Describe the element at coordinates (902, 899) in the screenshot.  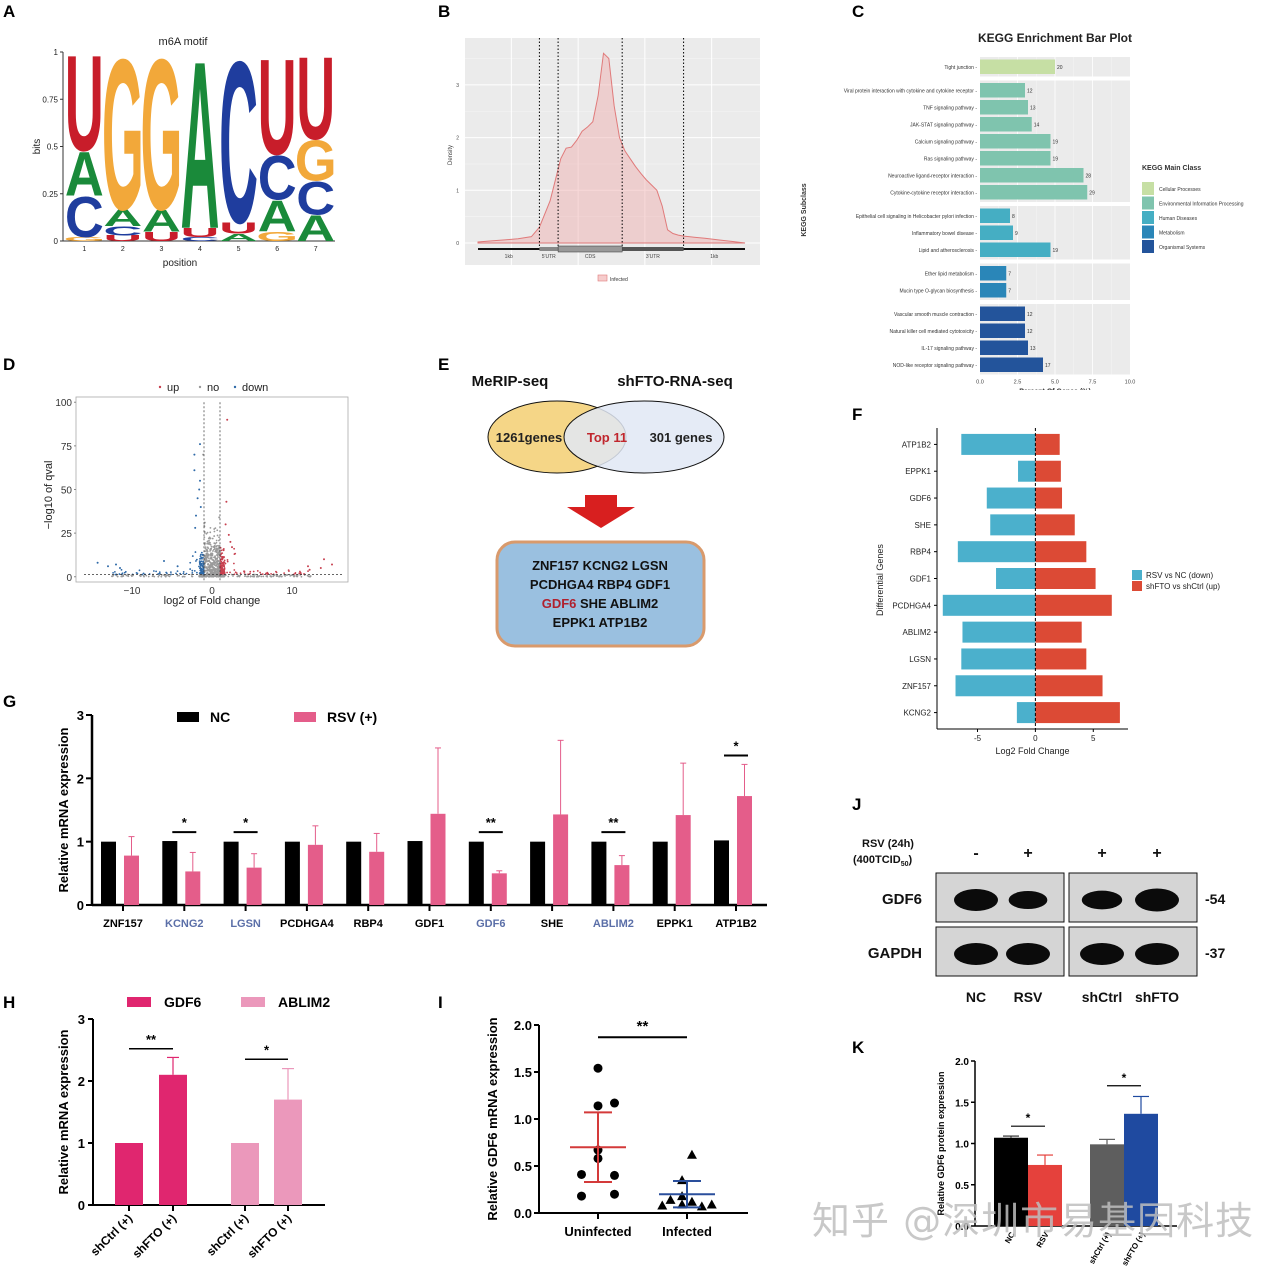
I see `protein-label: GDF6` at that location.